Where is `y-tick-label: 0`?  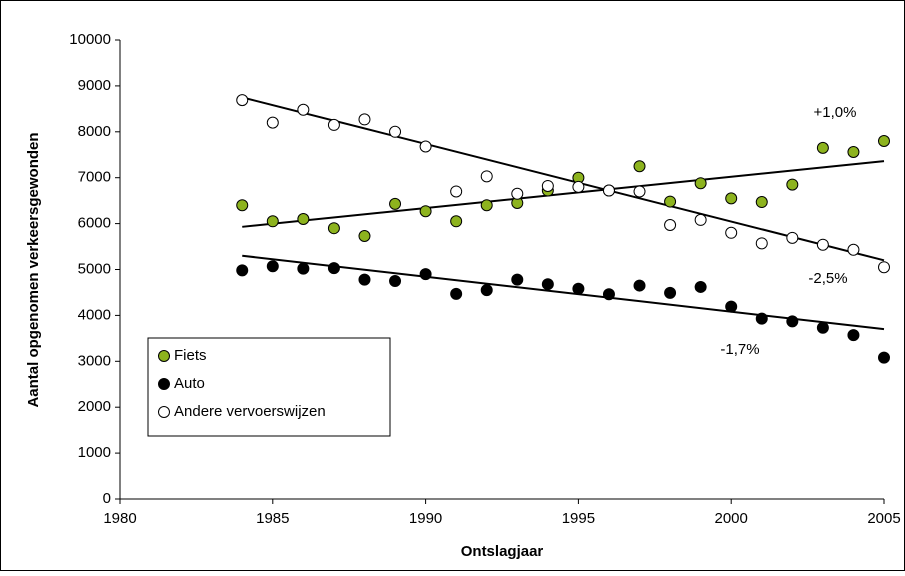 y-tick-label: 0 is located at coordinates (107, 498).